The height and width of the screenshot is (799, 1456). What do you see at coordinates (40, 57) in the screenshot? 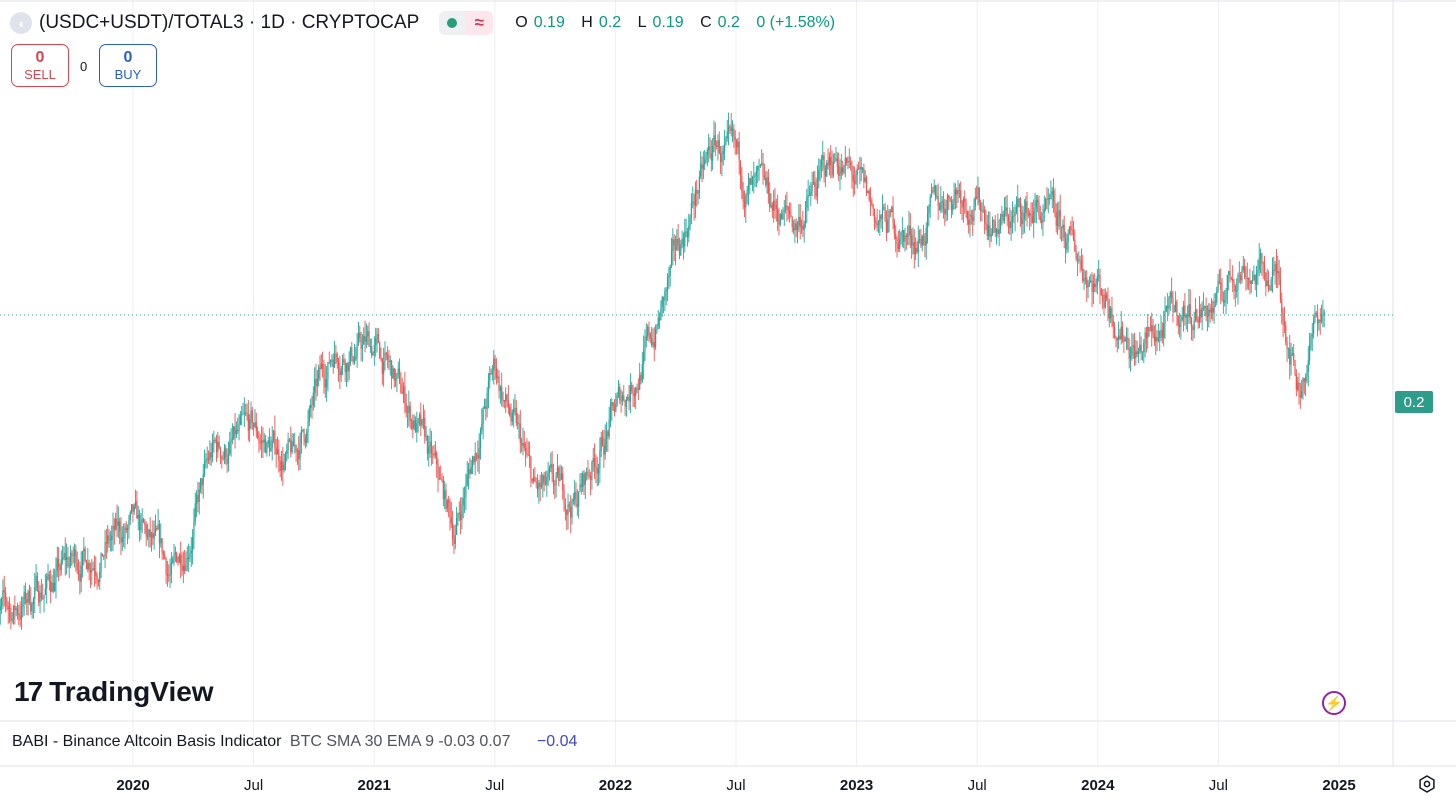
I see `sell-count: 0` at bounding box center [40, 57].